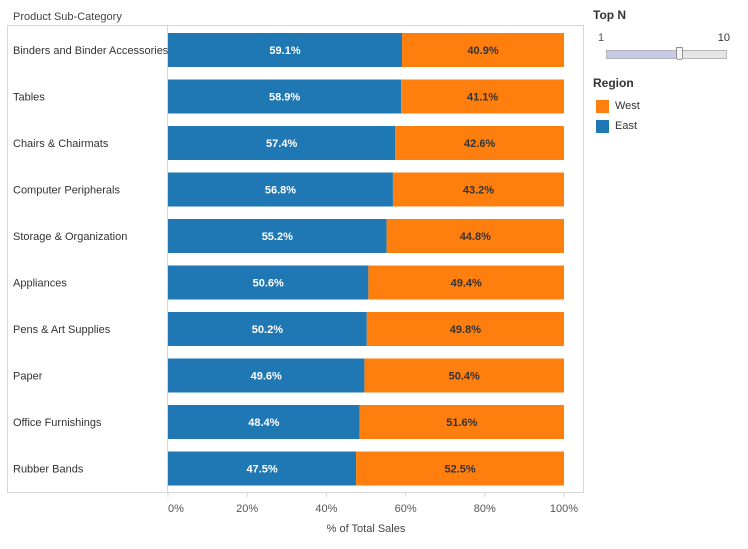  What do you see at coordinates (366, 529) in the screenshot?
I see `x-axis-title: % of Total Sales` at bounding box center [366, 529].